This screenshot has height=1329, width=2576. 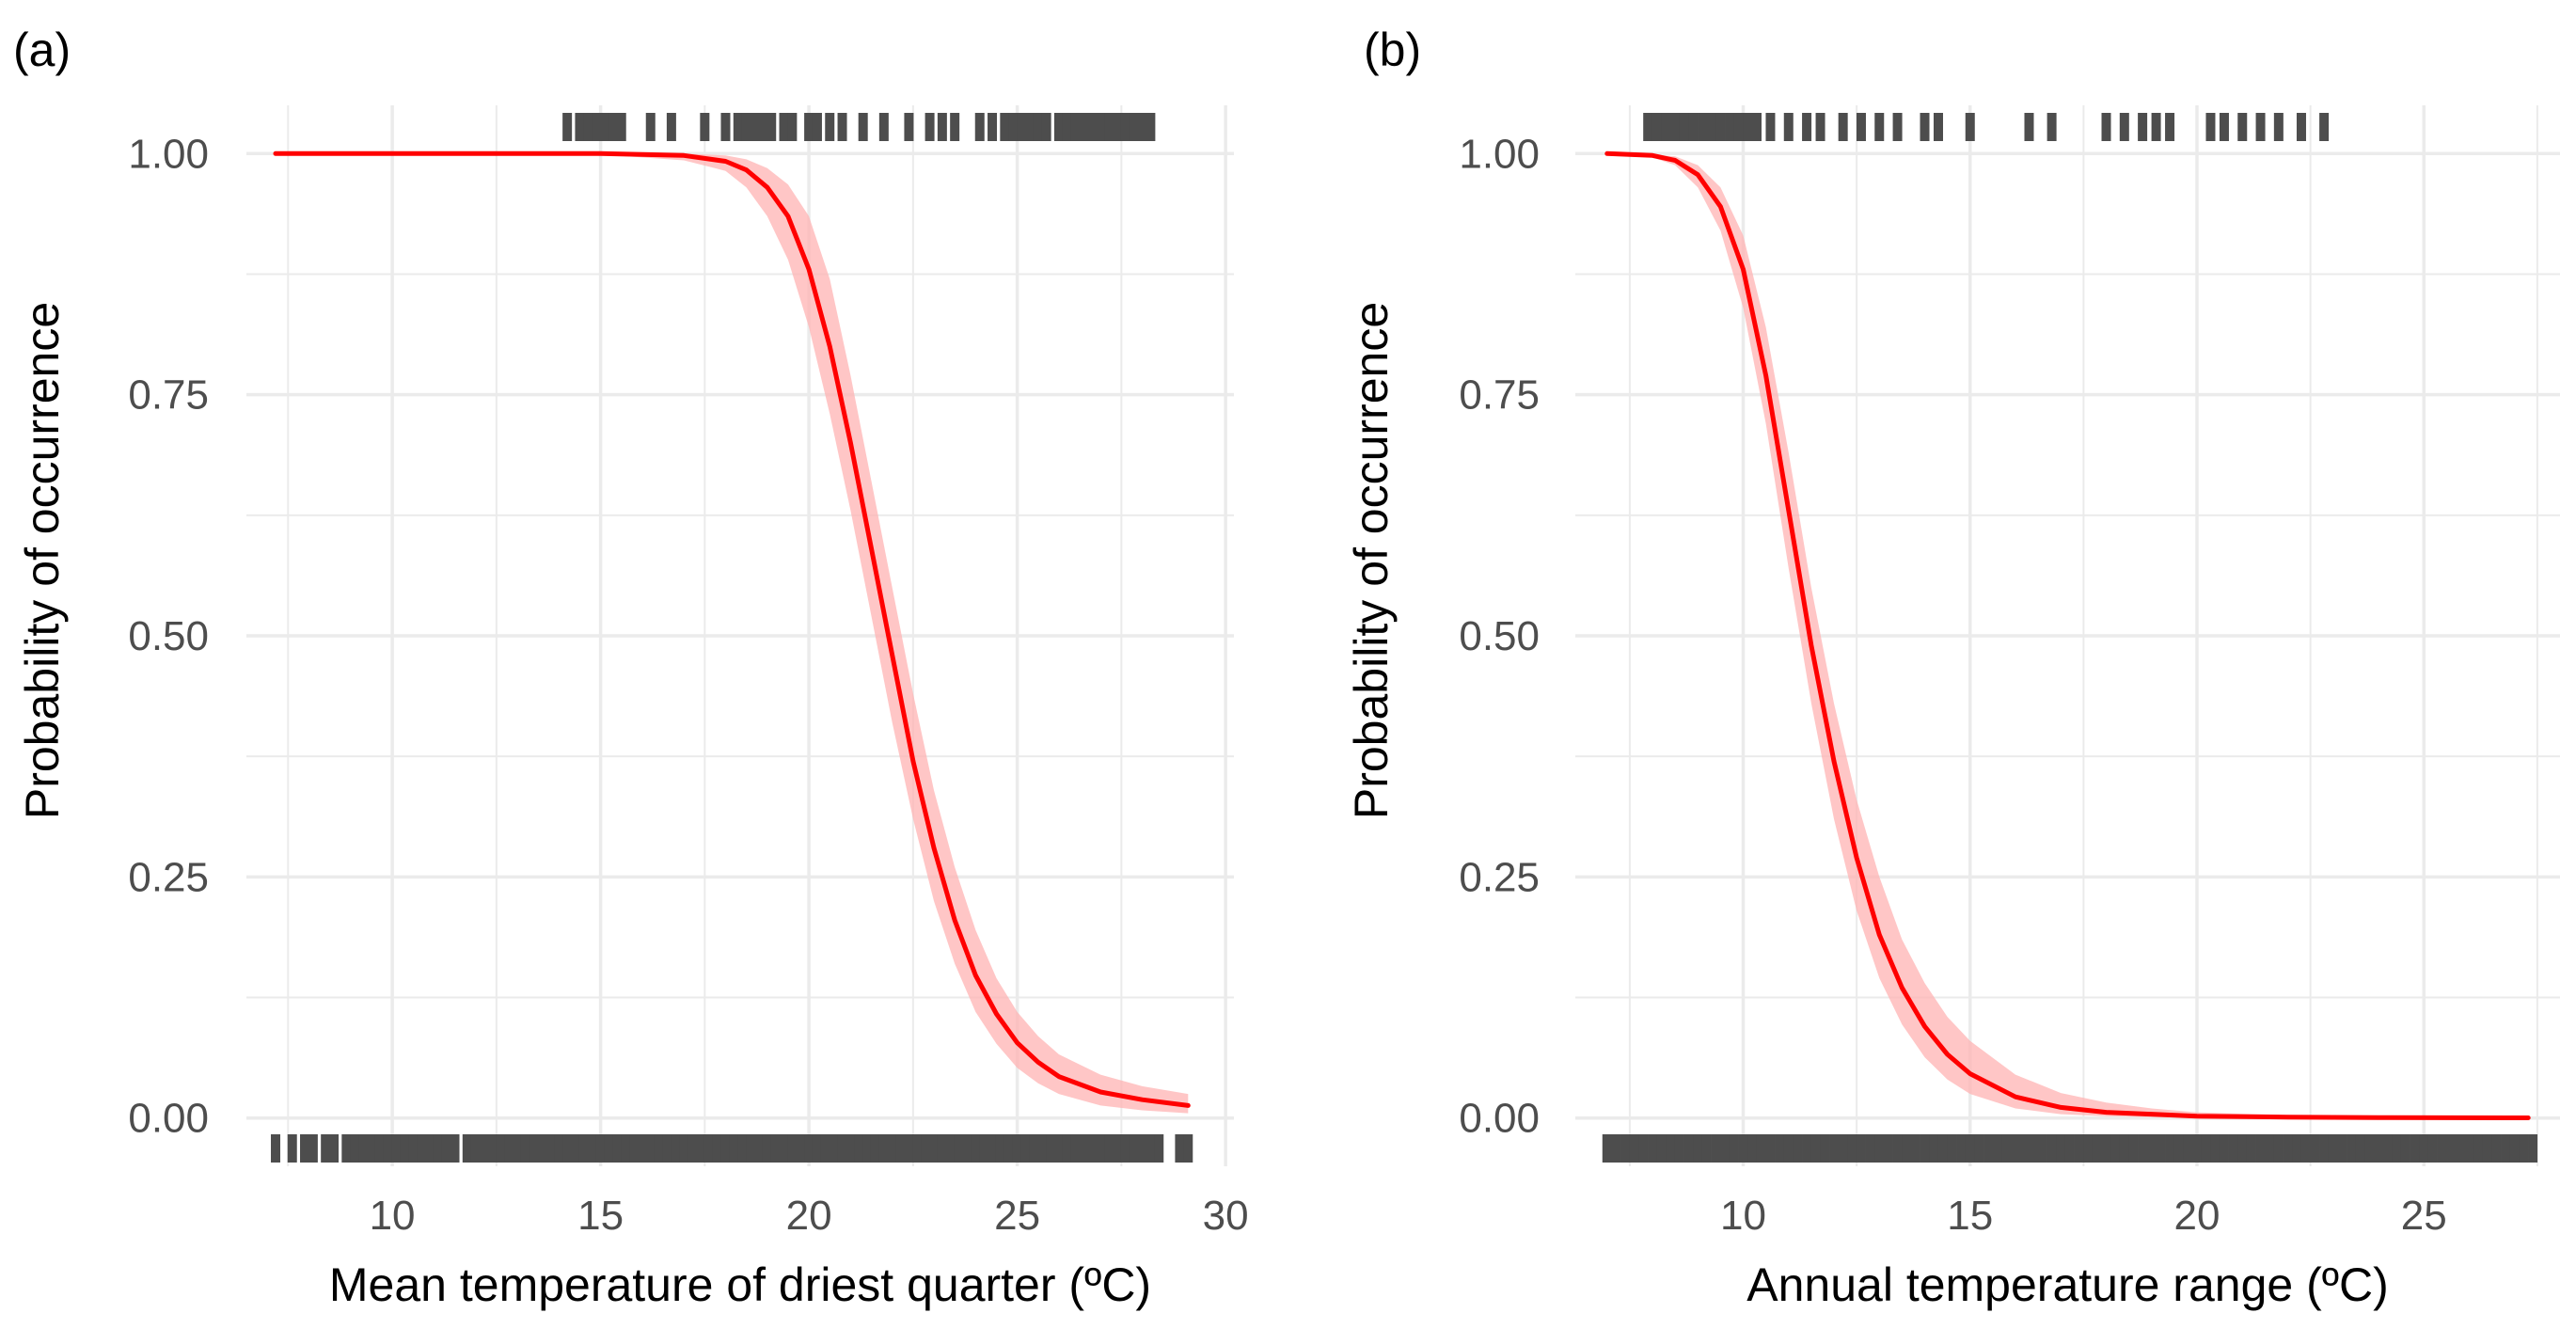 I want to click on x-axis-title: Mean temperature of driest quarter (ºC), so click(x=740, y=1284).